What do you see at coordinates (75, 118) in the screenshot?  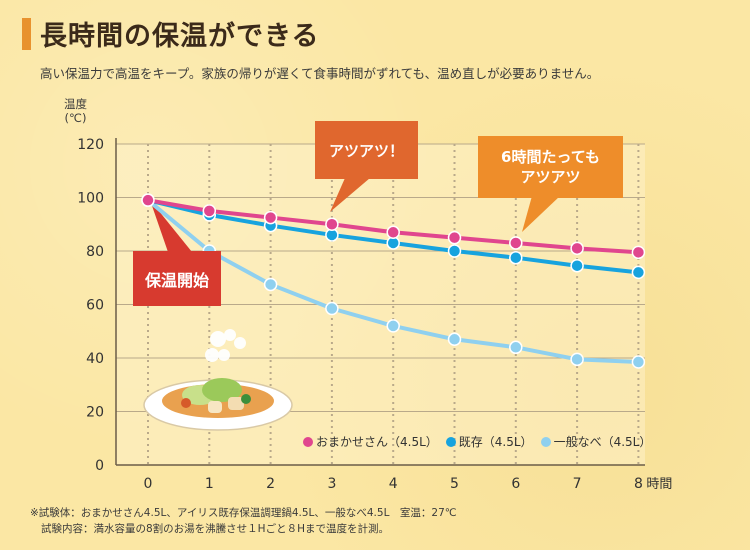 I see `y-axis-label-unit: (℃)` at bounding box center [75, 118].